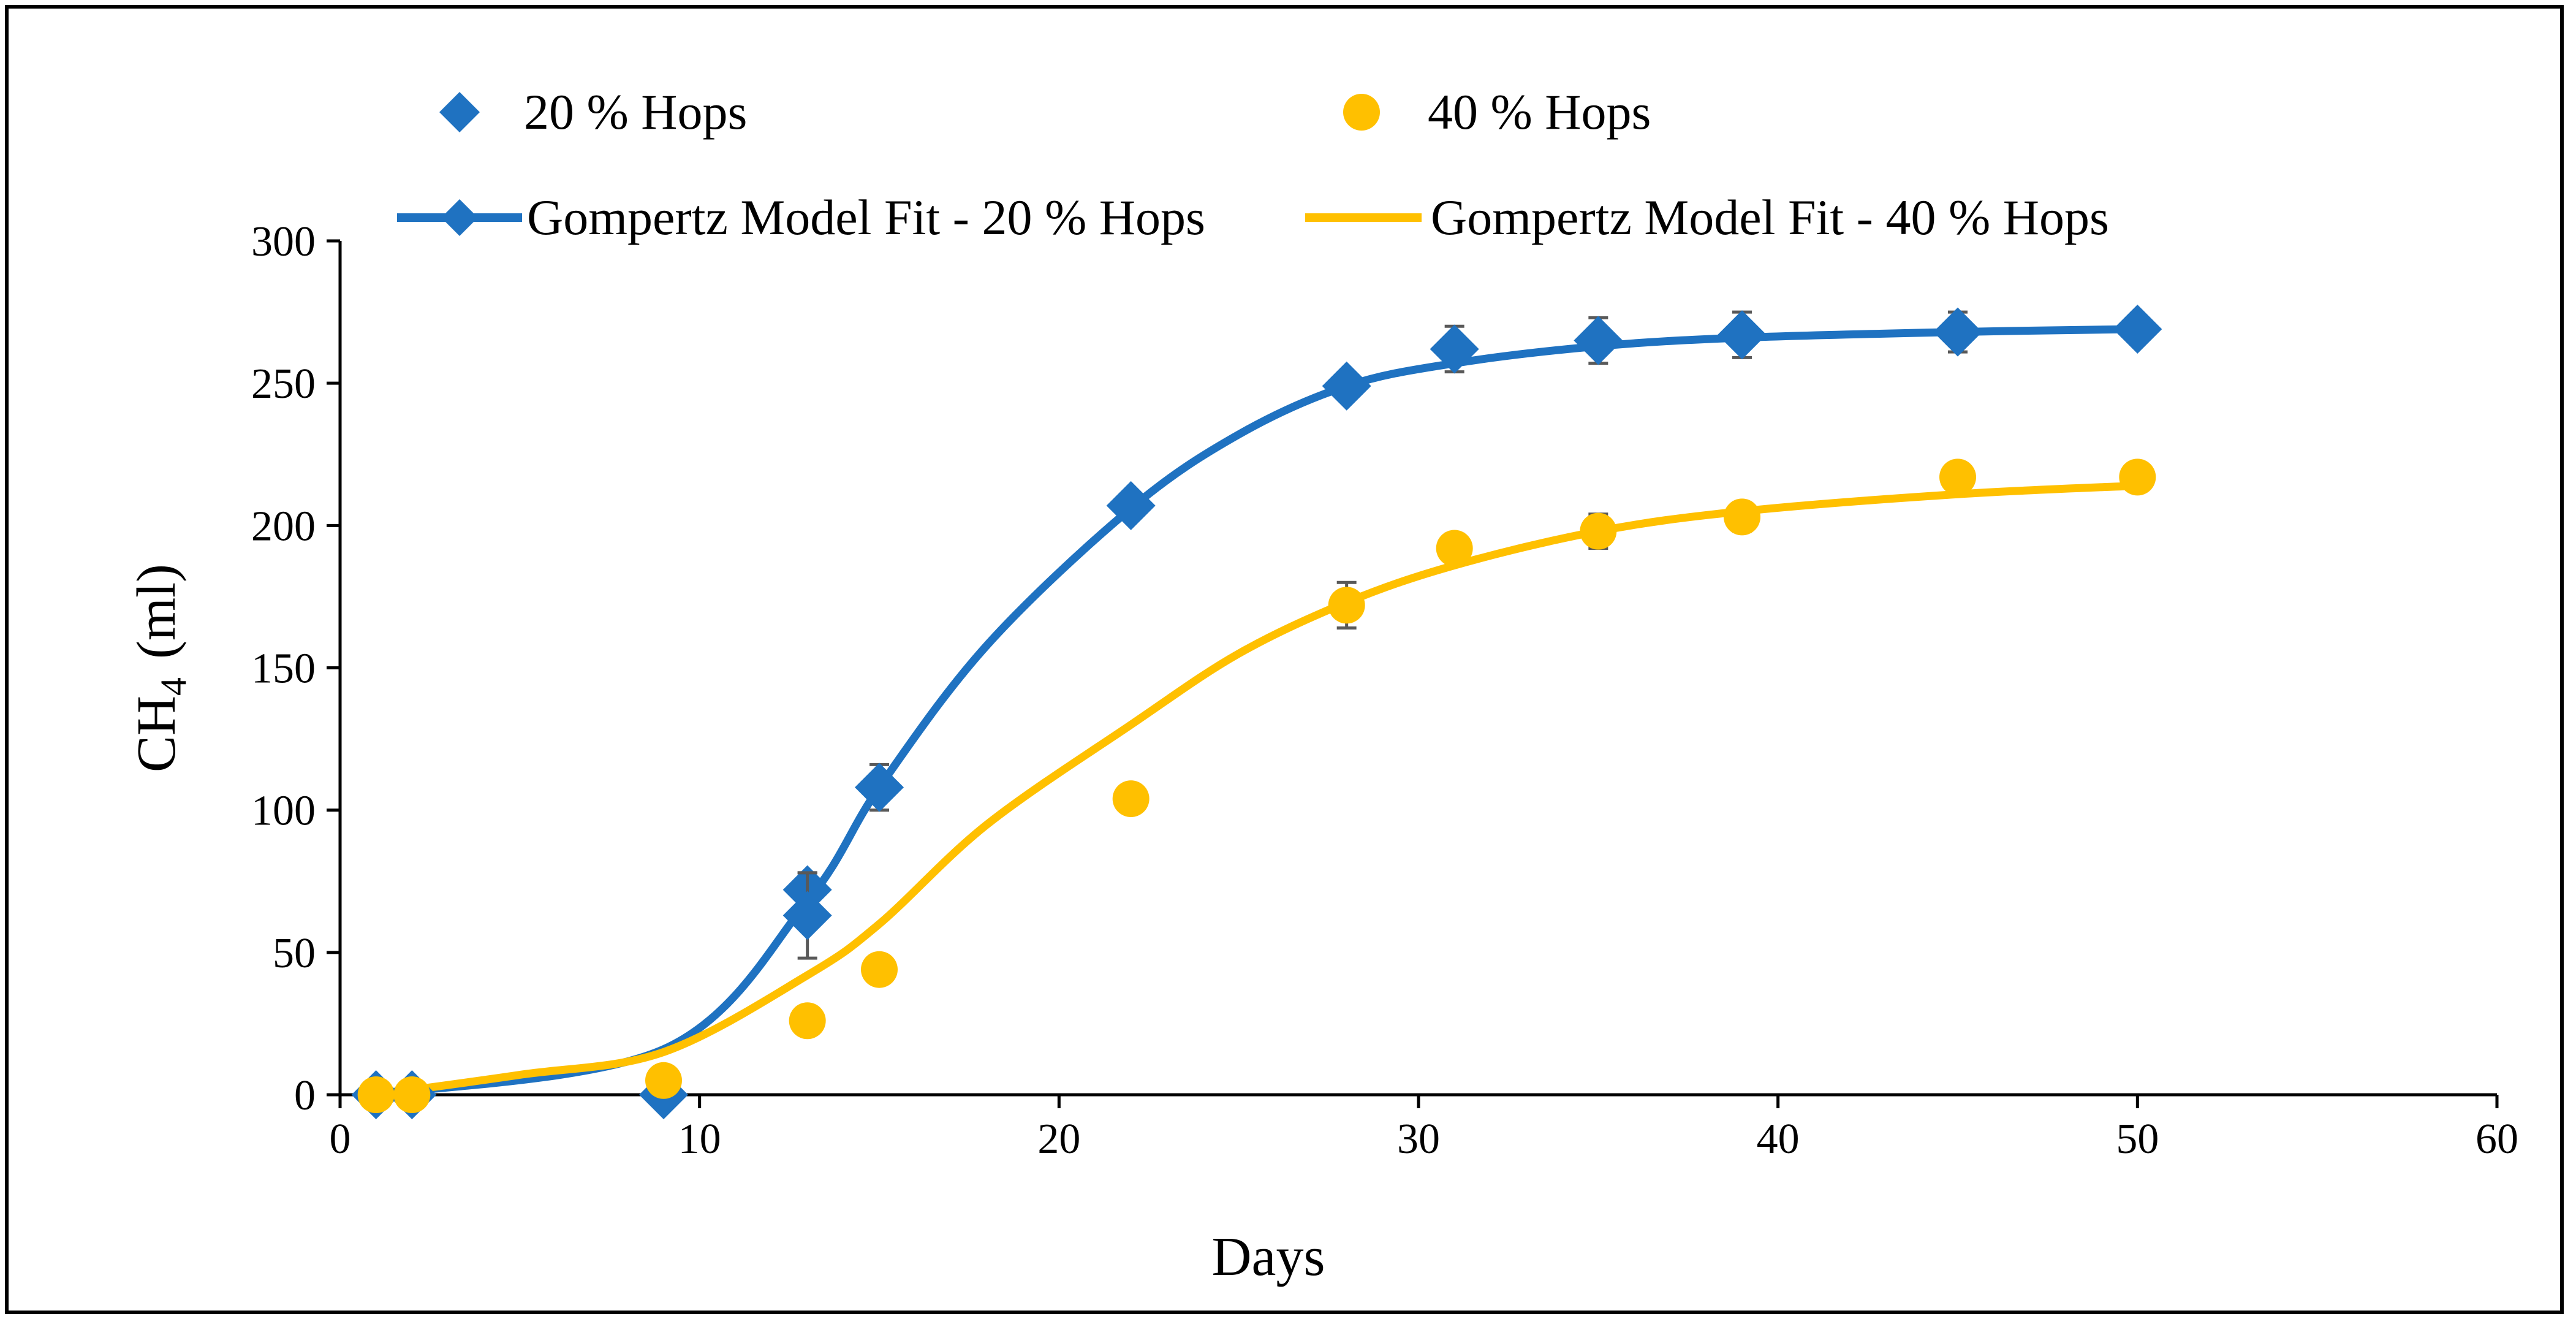 The height and width of the screenshot is (1324, 2576). Describe the element at coordinates (1361, 112) in the screenshot. I see `legend-marker-circle` at that location.